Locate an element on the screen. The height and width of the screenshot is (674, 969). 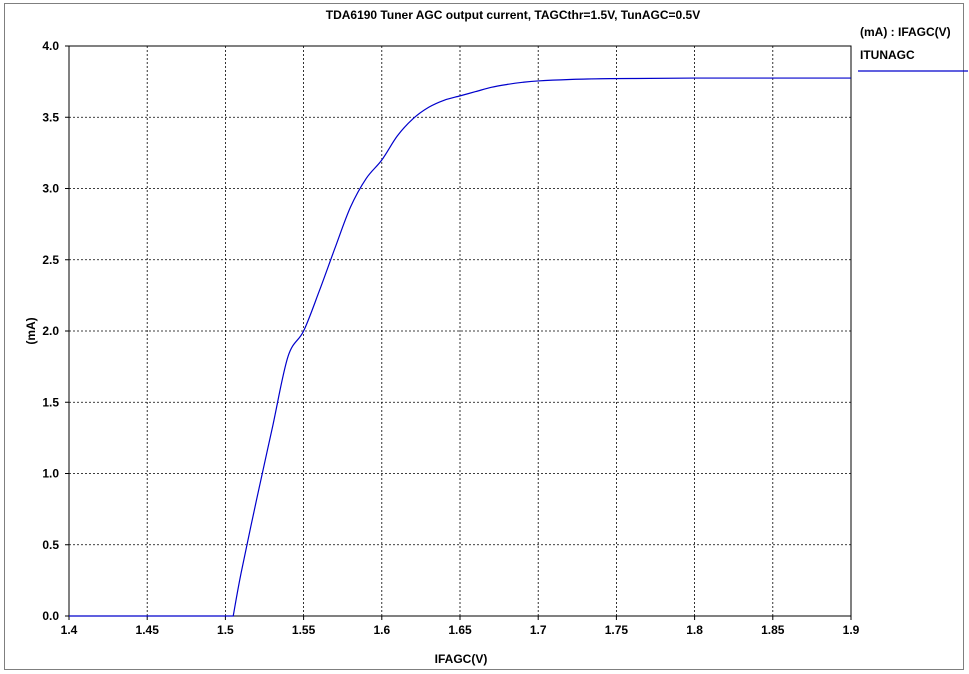
x-axis-ticks: 1.4 1.45 1.5 1.55 1.6 1.65 1.7 1.75 1.8 1.85 1.9 is located at coordinates (460, 626).